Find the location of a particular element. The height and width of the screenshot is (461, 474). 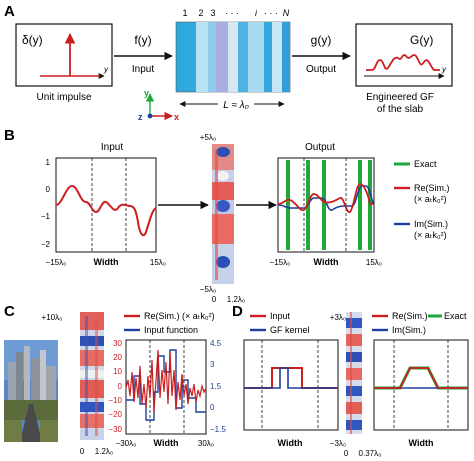

length-label: L ≈ λ₀ is located at coordinates (236, 105).